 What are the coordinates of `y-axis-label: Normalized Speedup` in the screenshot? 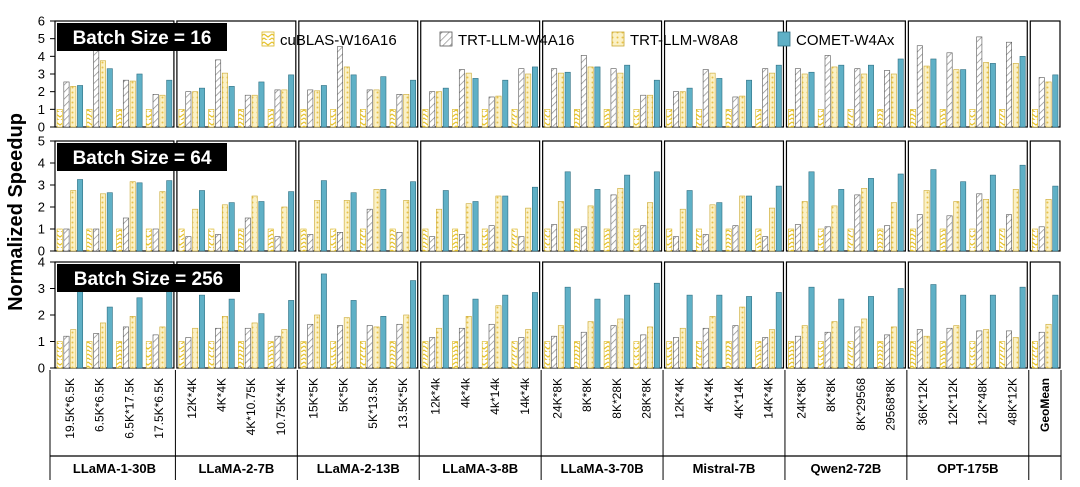 It's located at (16, 212).